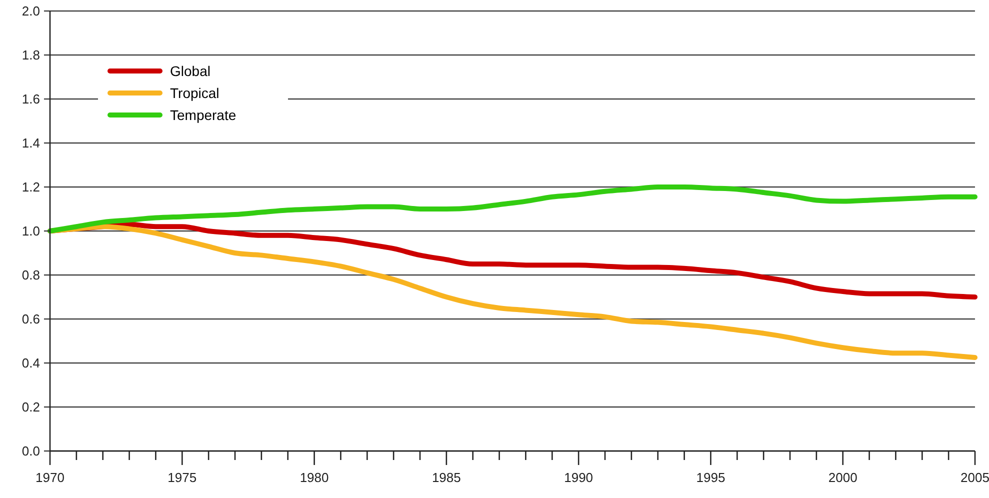 Image resolution: width=989 pixels, height=498 pixels. Describe the element at coordinates (974, 477) in the screenshot. I see `x-tick-label: 2005` at that location.